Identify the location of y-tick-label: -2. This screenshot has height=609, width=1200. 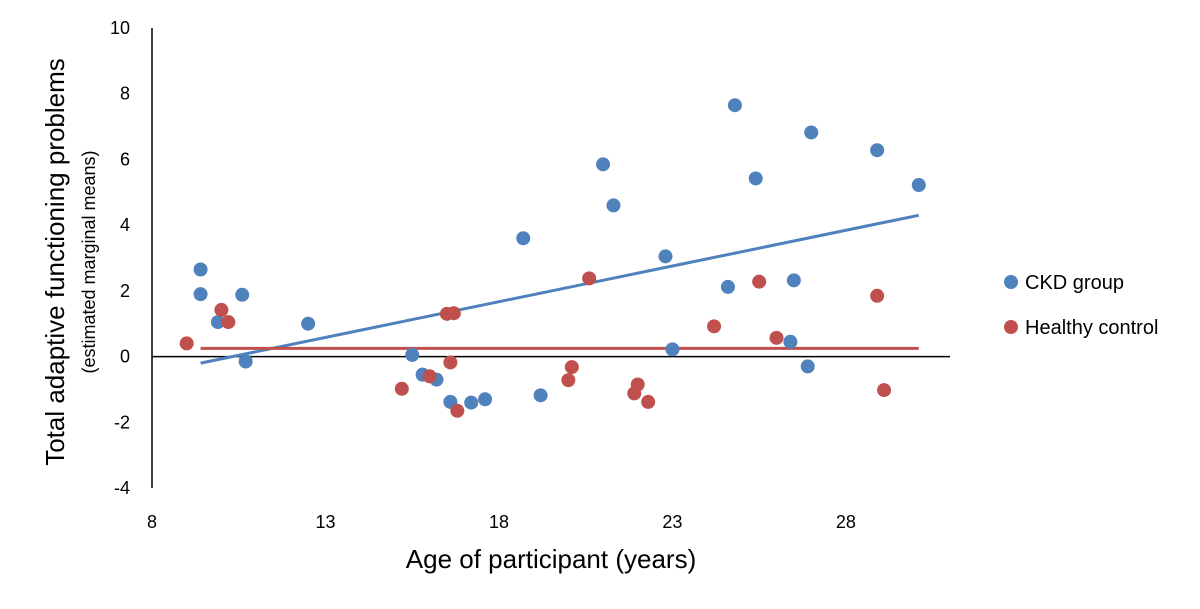
(122, 422).